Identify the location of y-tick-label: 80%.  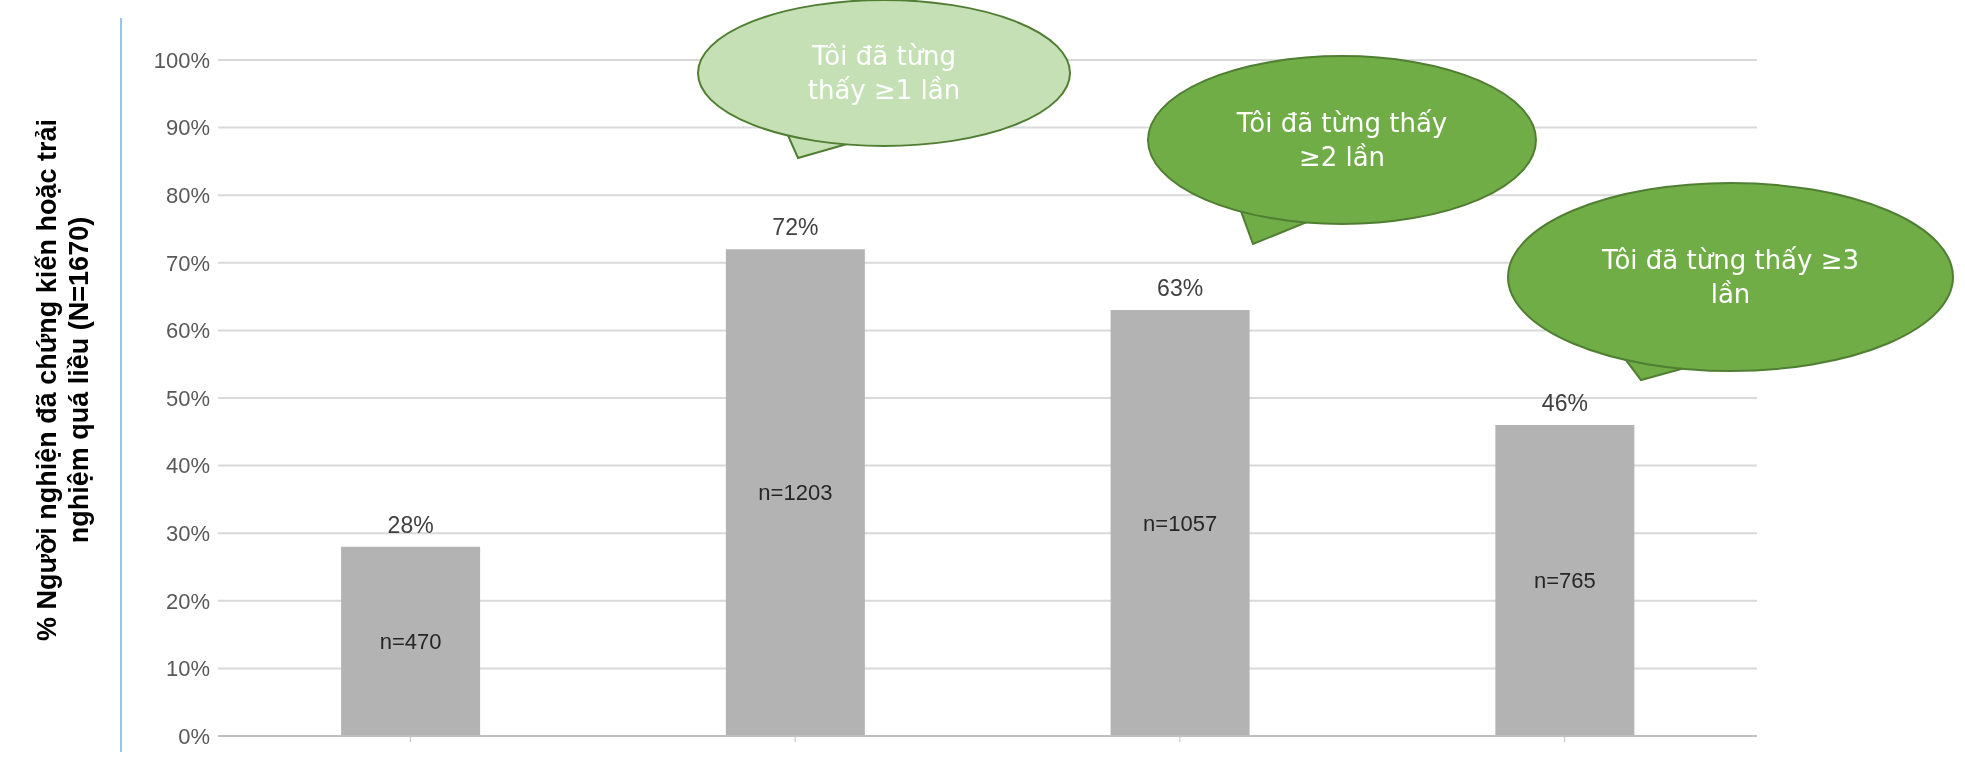
(187, 196).